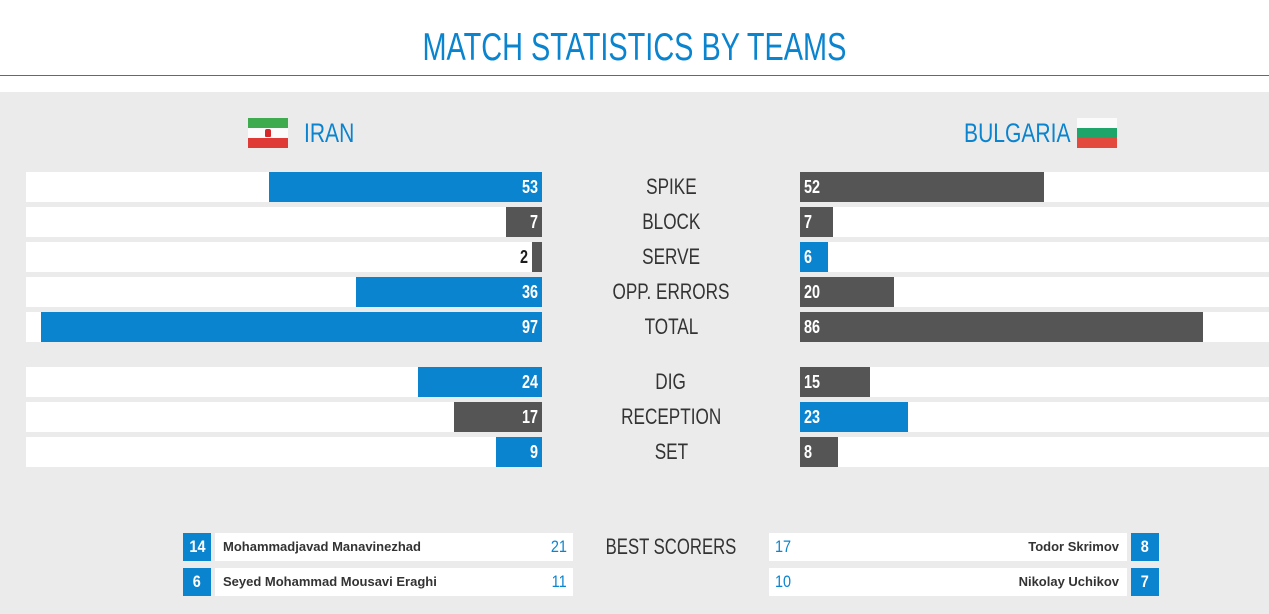  What do you see at coordinates (812, 417) in the screenshot?
I see `bulgaria-stat-value: 23` at bounding box center [812, 417].